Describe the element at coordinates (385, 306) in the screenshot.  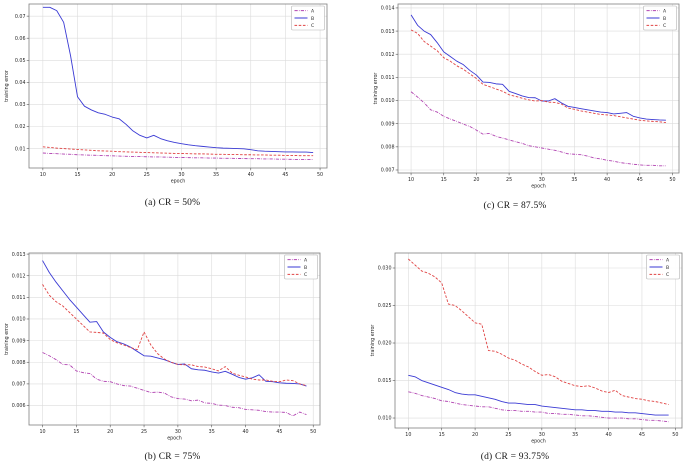
I see `svg-text: 0.025` at that location.